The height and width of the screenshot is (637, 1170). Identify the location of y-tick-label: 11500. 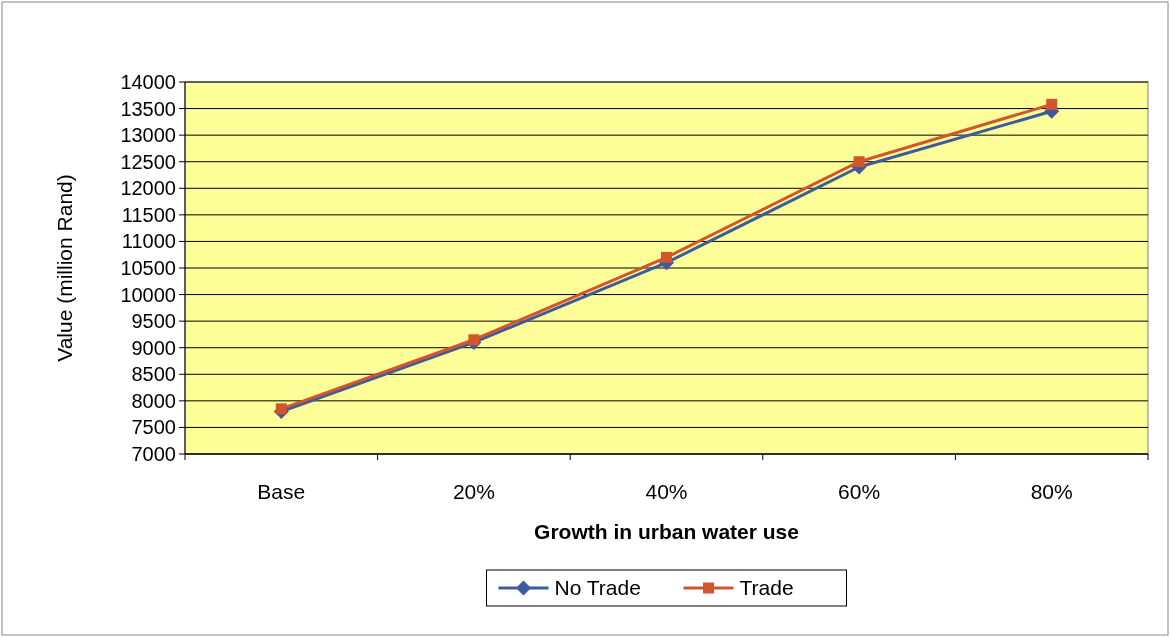
(148, 214).